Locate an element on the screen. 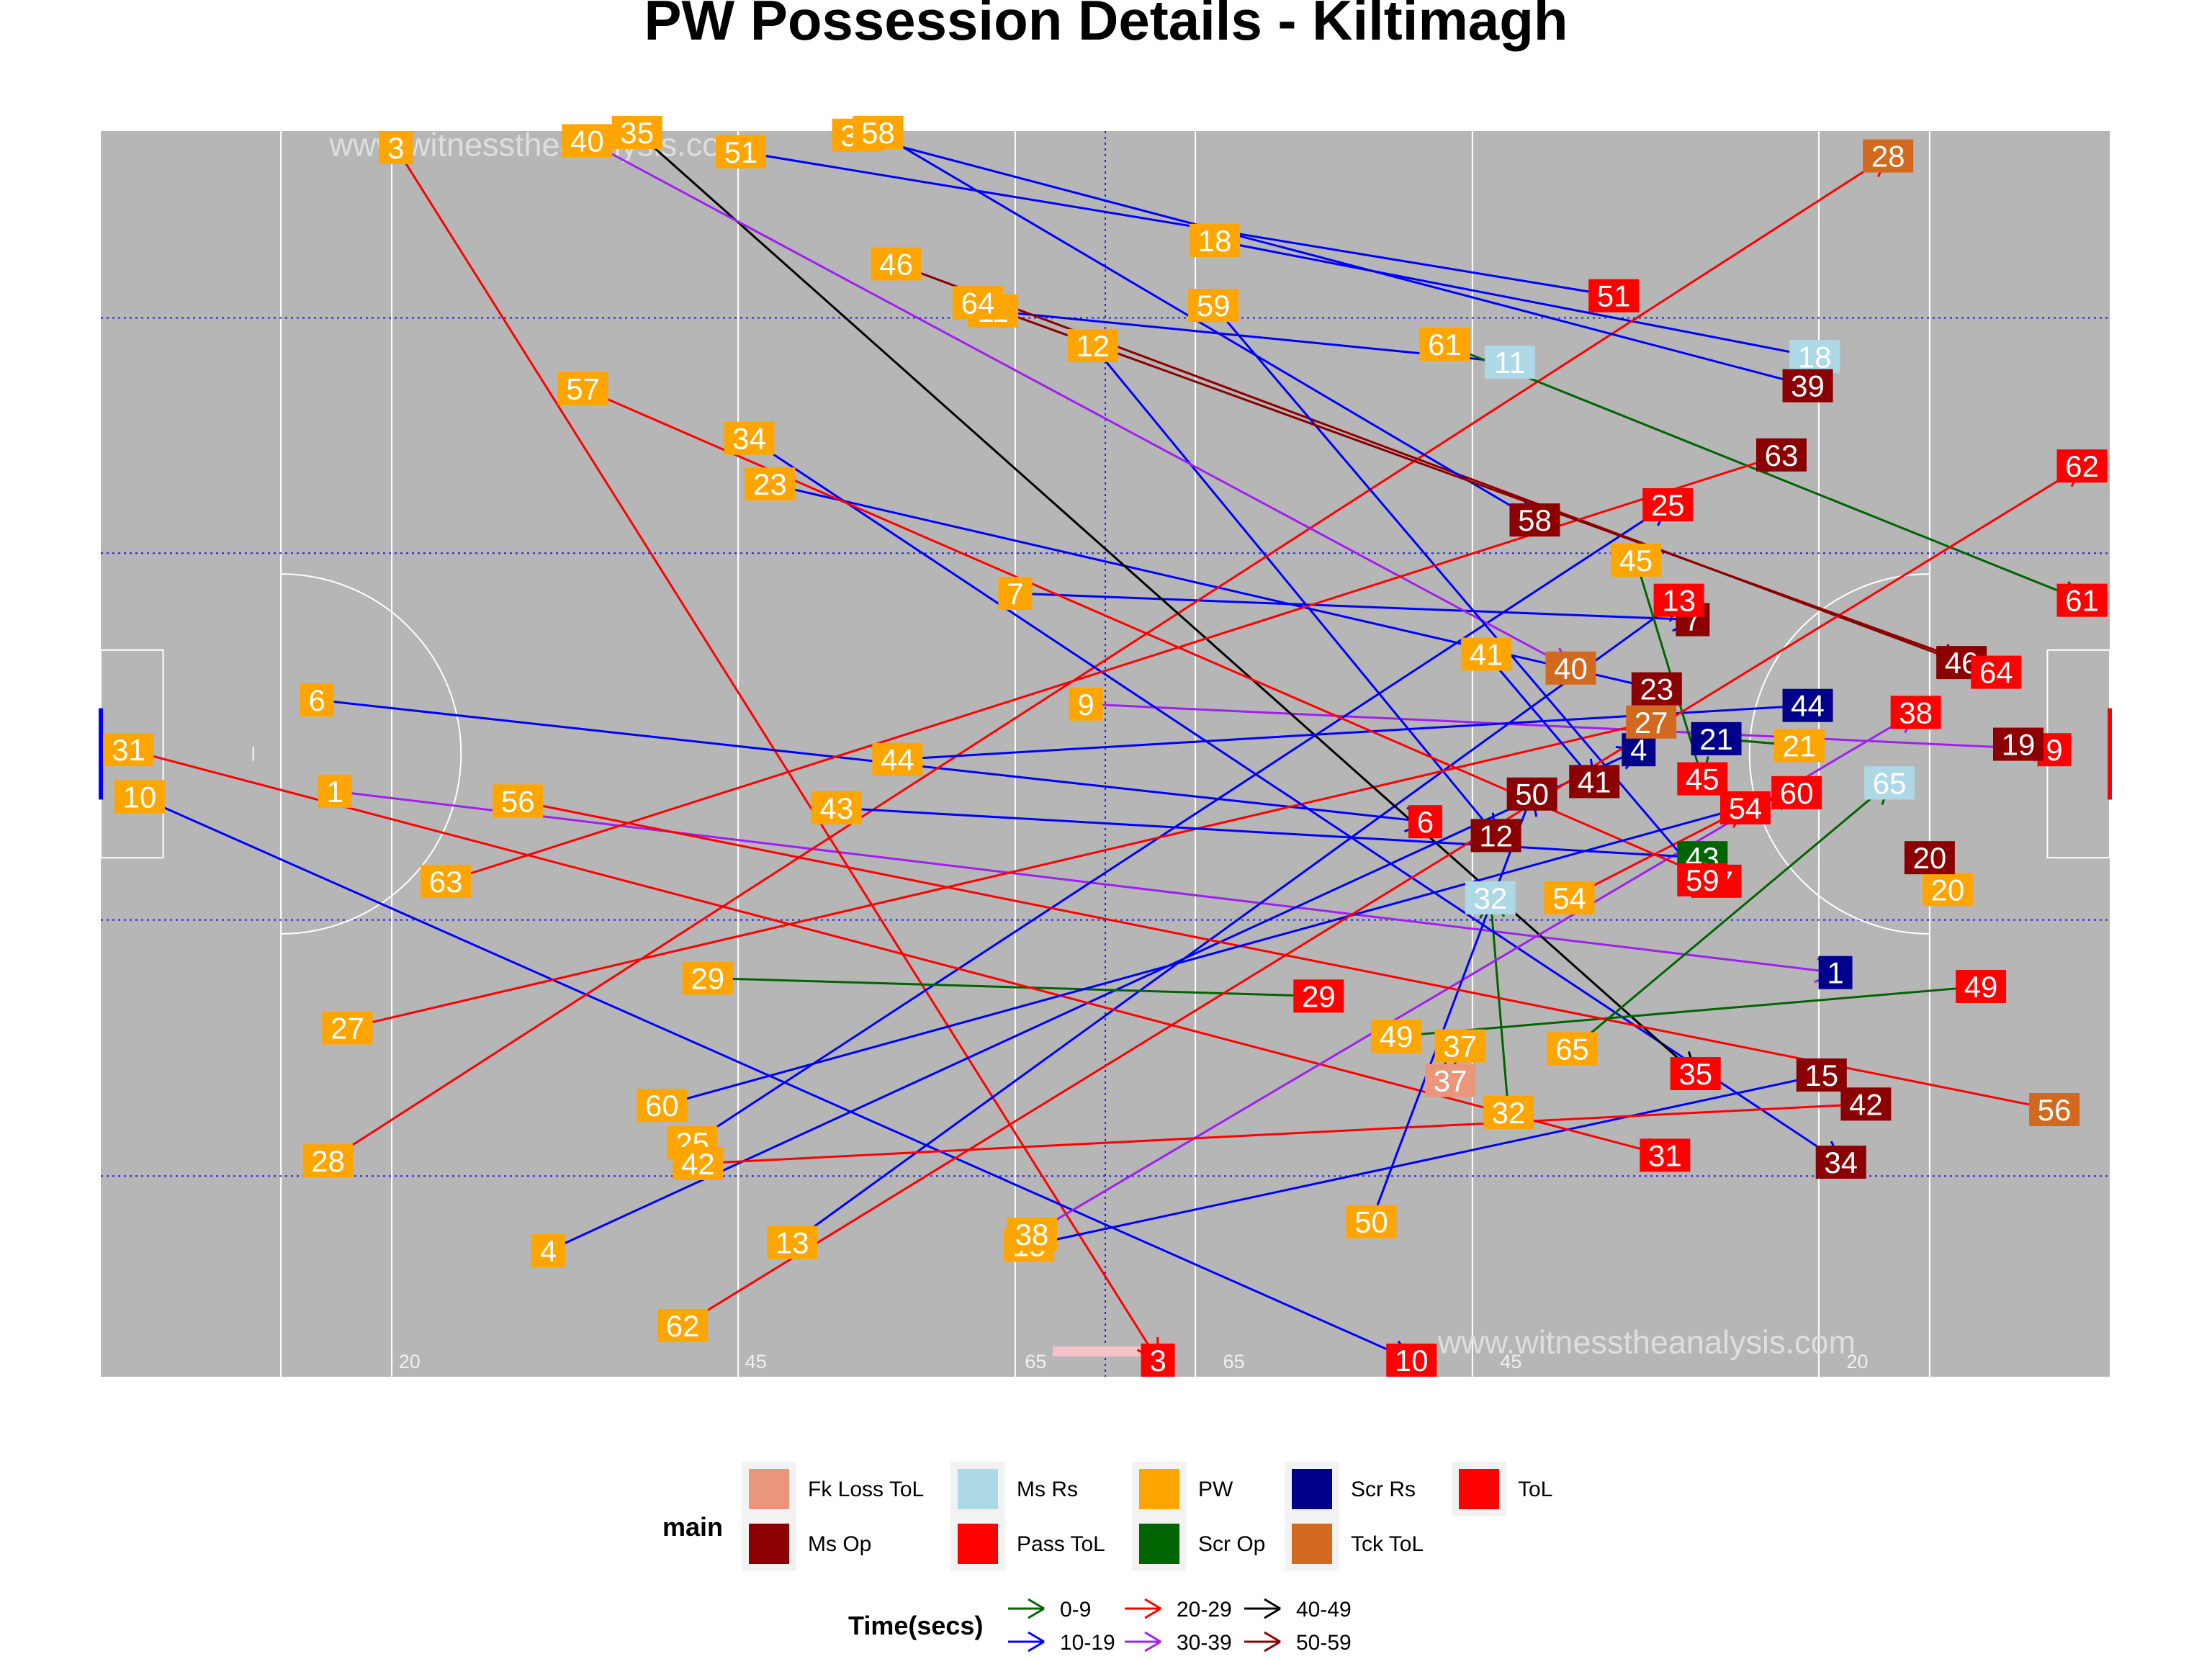 This screenshot has width=2212, height=1659. label-text: 1 is located at coordinates (335, 792).